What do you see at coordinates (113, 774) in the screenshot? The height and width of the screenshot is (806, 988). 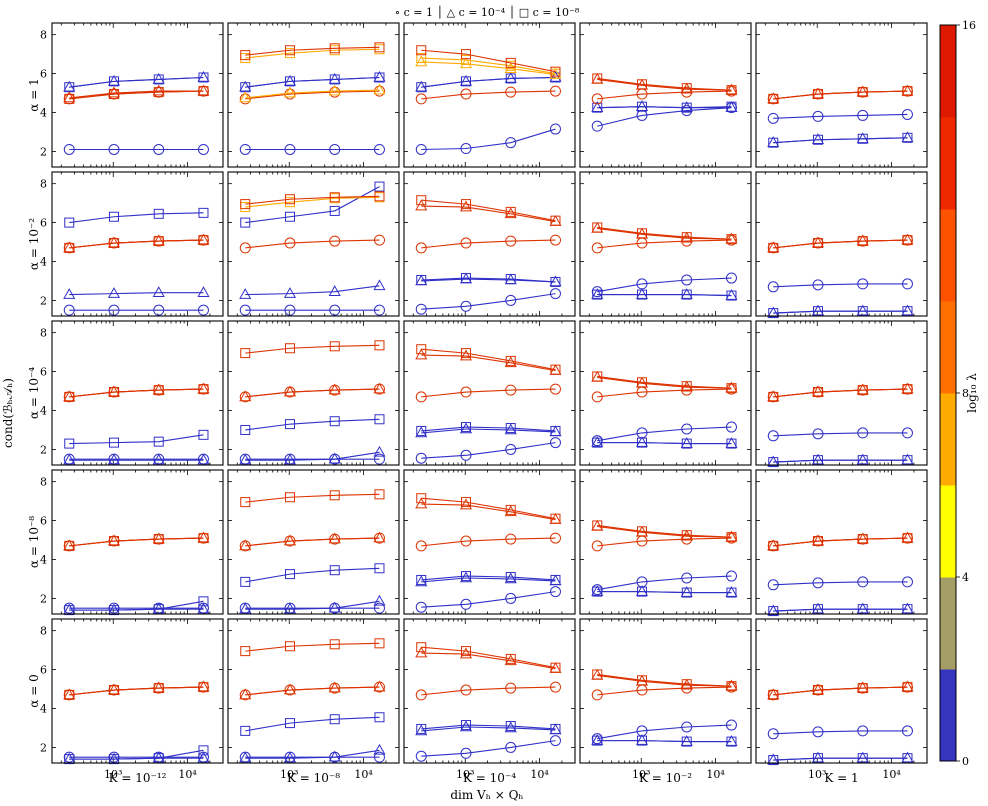 I see `x-tick-label: 10³` at bounding box center [113, 774].